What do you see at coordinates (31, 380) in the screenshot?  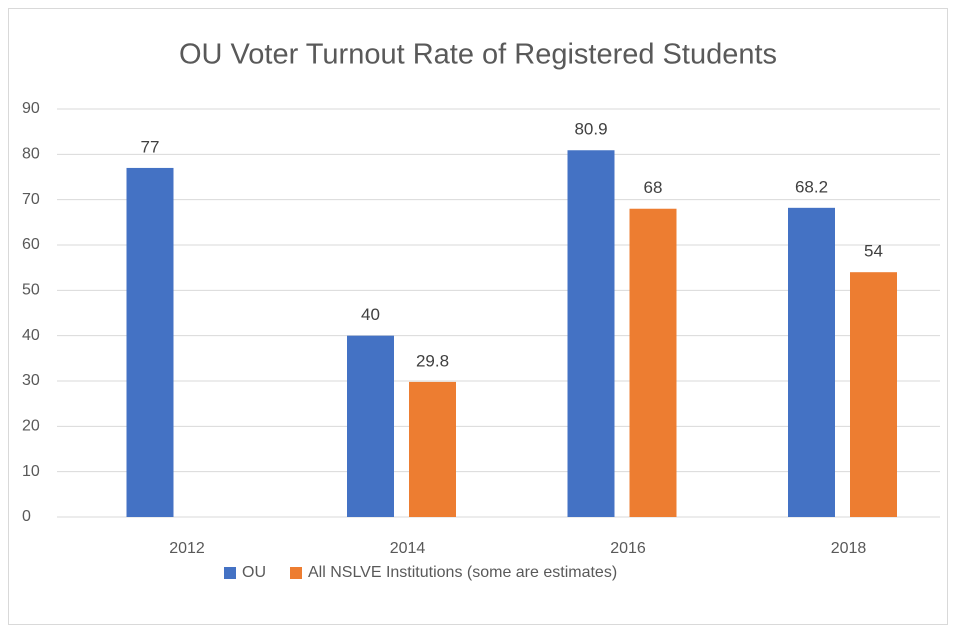 I see `y-tick-label: 30` at bounding box center [31, 380].